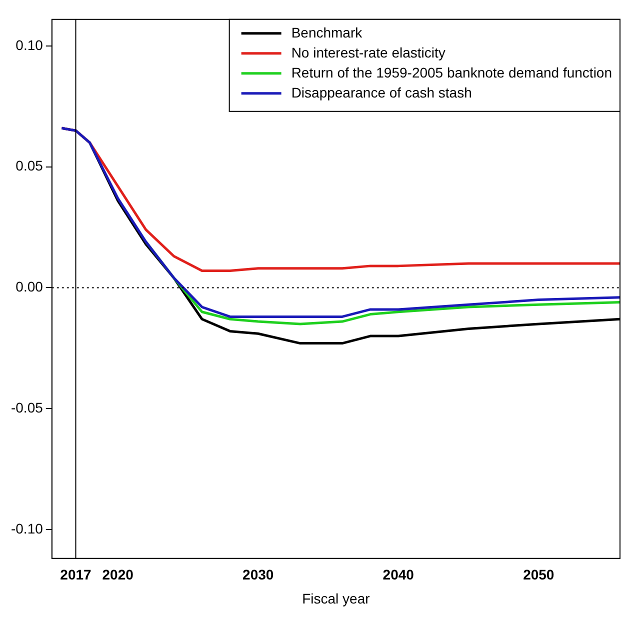 The image size is (630, 620). I want to click on legend-label: Disappearance of cash stash, so click(381, 92).